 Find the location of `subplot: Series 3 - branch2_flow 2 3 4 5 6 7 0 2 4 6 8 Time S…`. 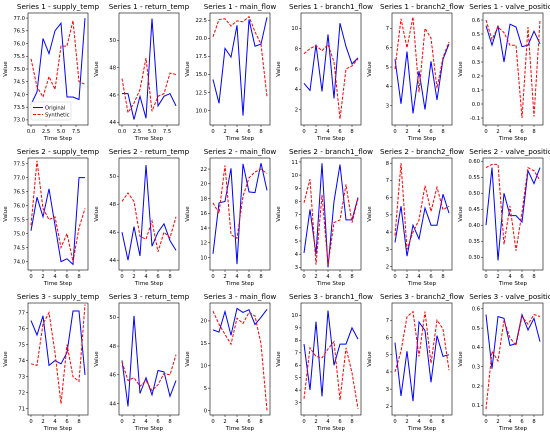

subplot: Series 3 - branch2_flow 2 3 4 5 6 7 0 2 4 6 8 Time S… is located at coordinates (415, 362).